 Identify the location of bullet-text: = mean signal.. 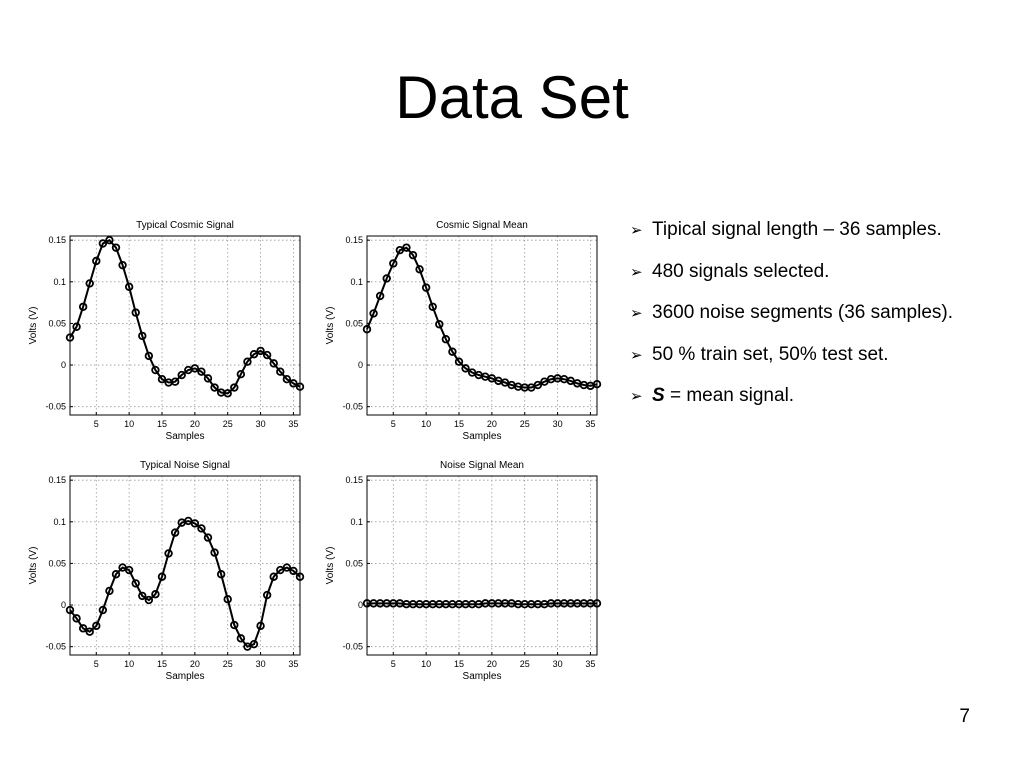
(729, 395).